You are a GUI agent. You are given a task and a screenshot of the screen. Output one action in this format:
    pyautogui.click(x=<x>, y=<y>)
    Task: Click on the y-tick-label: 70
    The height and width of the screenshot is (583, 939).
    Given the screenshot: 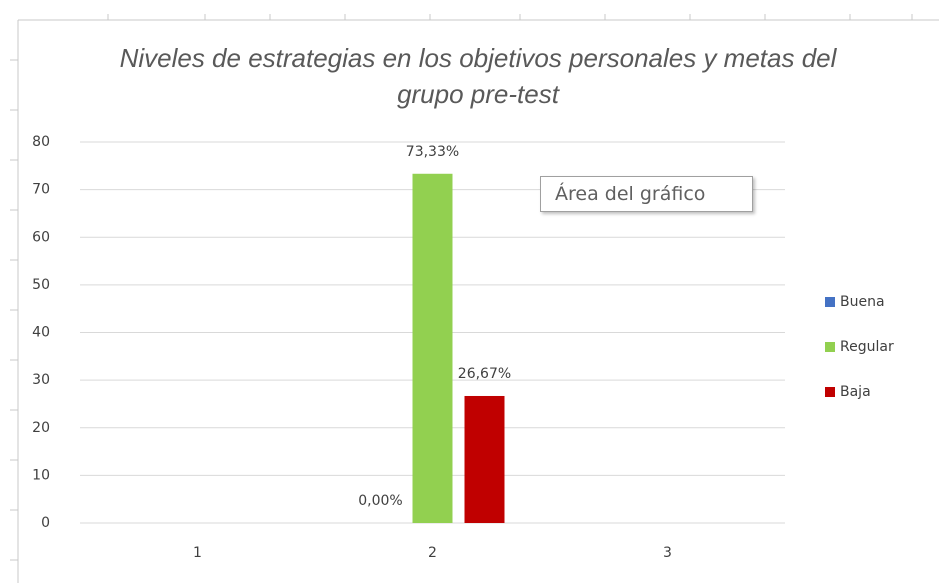 What is the action you would take?
    pyautogui.click(x=41, y=190)
    